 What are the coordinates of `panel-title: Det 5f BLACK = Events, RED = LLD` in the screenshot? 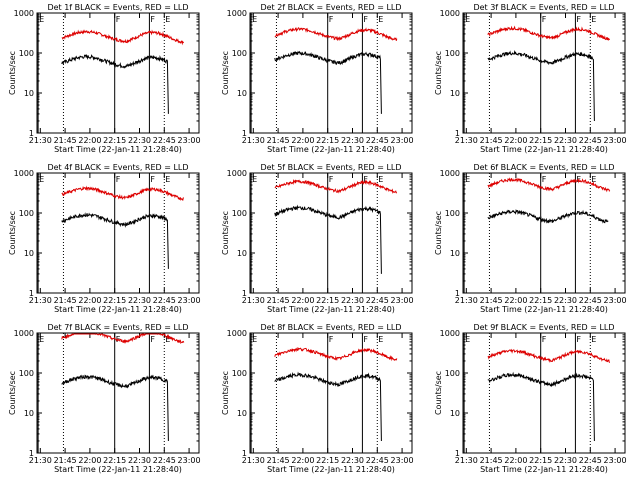 It's located at (330, 167).